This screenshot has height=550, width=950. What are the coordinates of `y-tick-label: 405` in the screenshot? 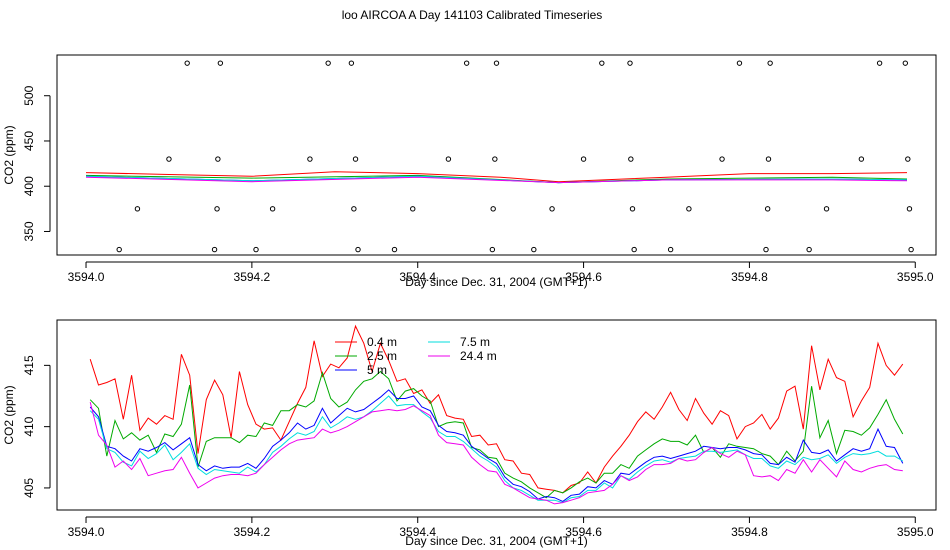 It's located at (29, 488).